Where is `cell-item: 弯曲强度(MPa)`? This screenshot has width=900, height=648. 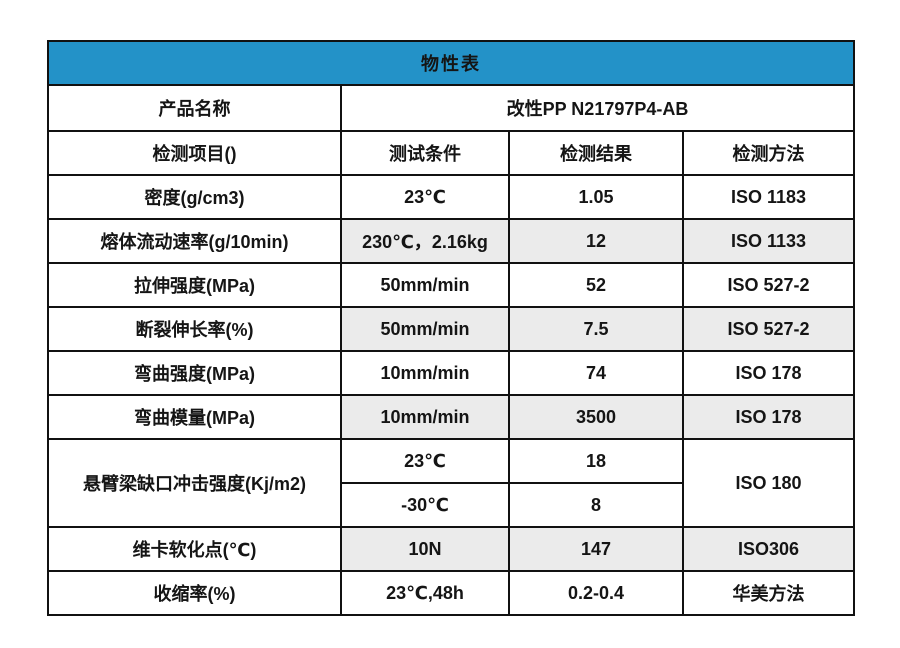 cell-item: 弯曲强度(MPa) is located at coordinates (194, 373).